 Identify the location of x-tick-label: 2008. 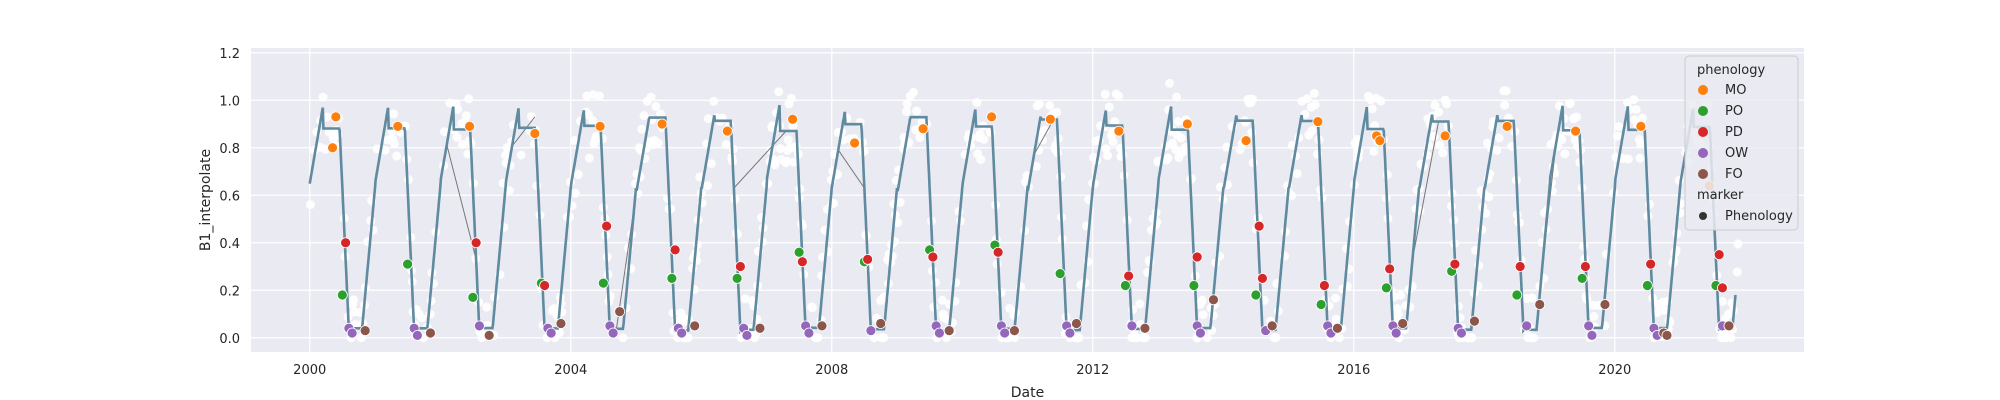
(831, 370).